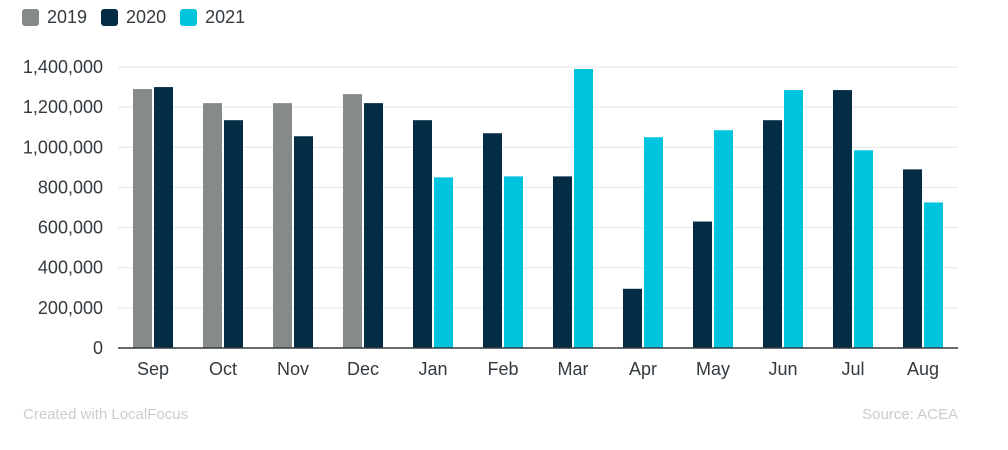 The width and height of the screenshot is (1008, 450). I want to click on bar-2019-oct, so click(212, 225).